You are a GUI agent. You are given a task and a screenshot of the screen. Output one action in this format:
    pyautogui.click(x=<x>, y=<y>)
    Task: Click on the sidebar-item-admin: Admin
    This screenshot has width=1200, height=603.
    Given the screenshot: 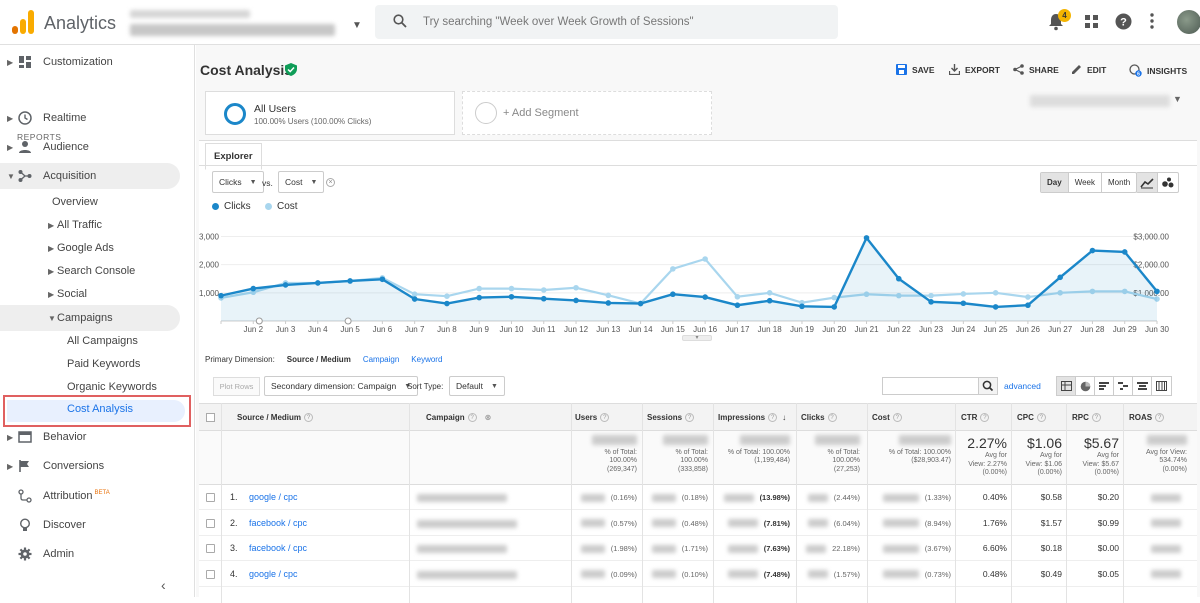 What is the action you would take?
    pyautogui.click(x=90, y=554)
    